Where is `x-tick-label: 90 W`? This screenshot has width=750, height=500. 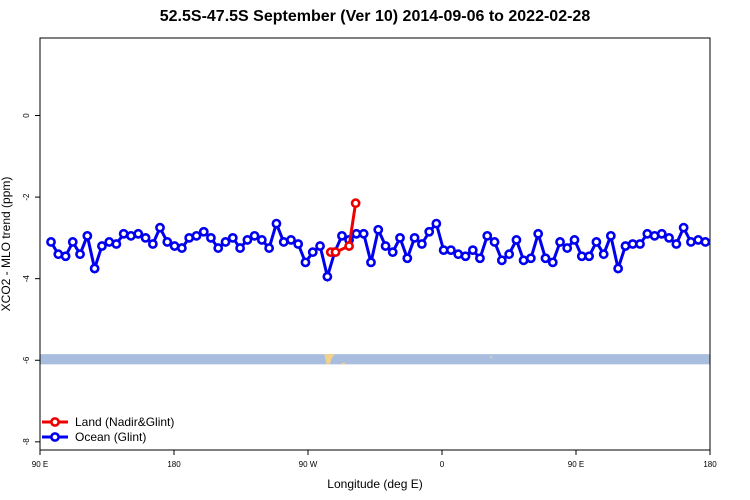
x-tick-label: 90 W is located at coordinates (308, 464).